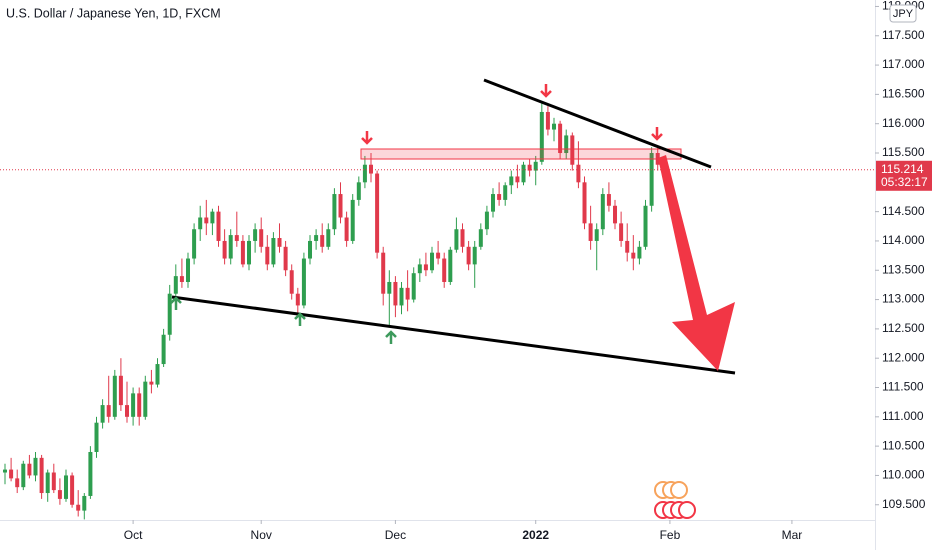  I want to click on resistance-zone, so click(521, 154).